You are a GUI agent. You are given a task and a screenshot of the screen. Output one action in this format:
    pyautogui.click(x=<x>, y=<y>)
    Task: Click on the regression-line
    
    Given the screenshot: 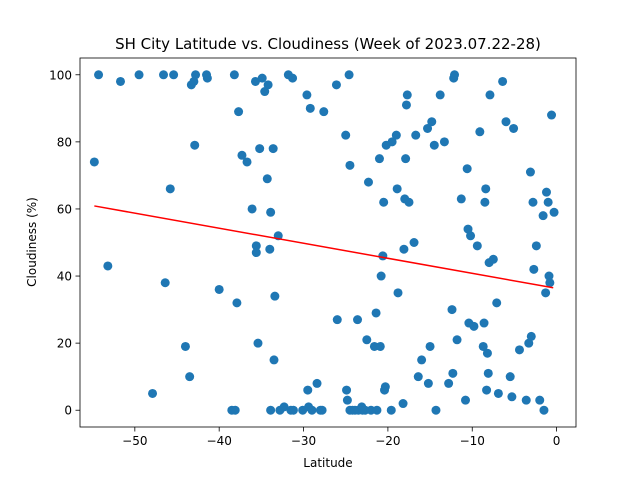 What is the action you would take?
    pyautogui.click(x=324, y=247)
    